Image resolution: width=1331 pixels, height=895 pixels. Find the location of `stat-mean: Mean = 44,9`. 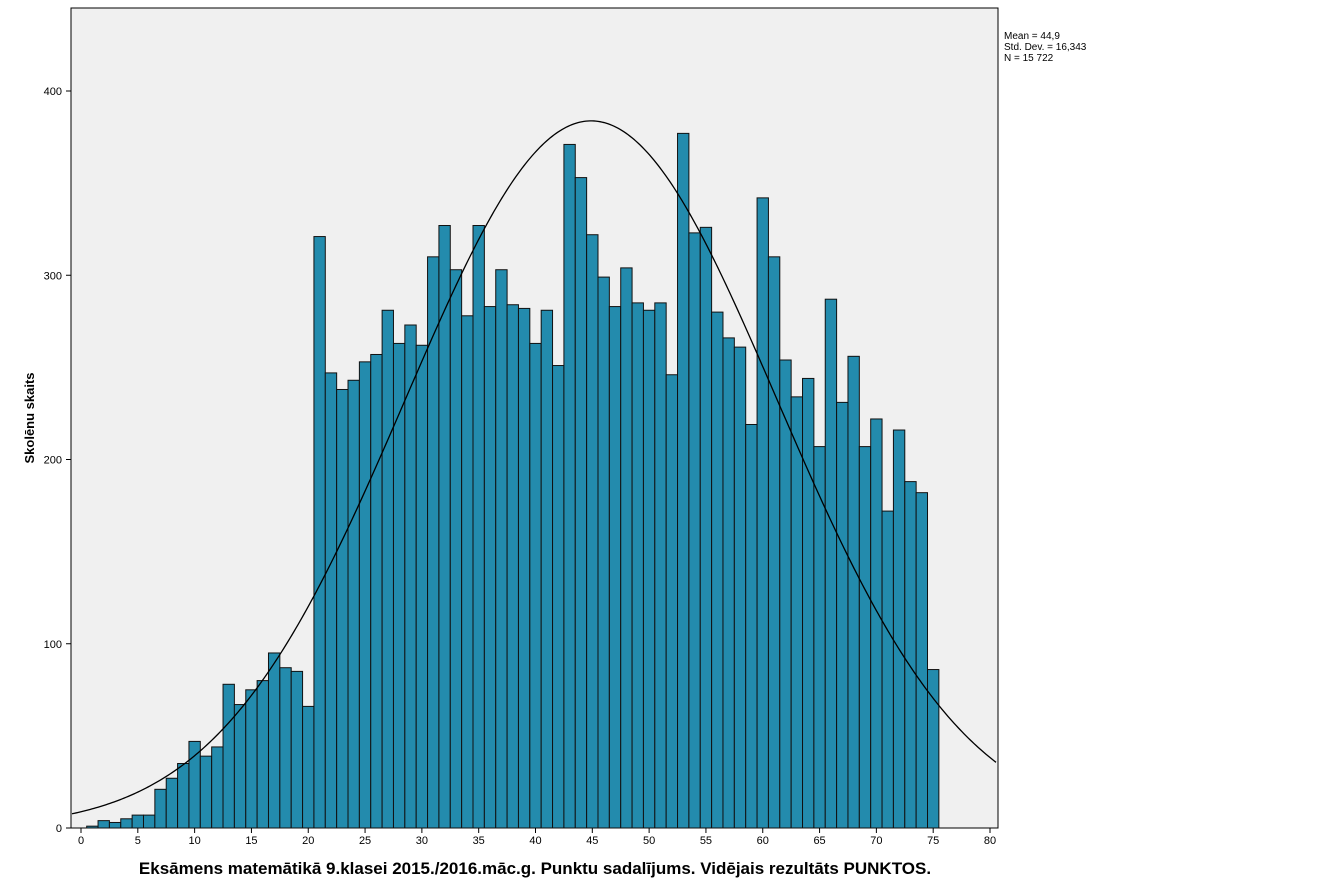

stat-mean: Mean = 44,9 is located at coordinates (1032, 36).